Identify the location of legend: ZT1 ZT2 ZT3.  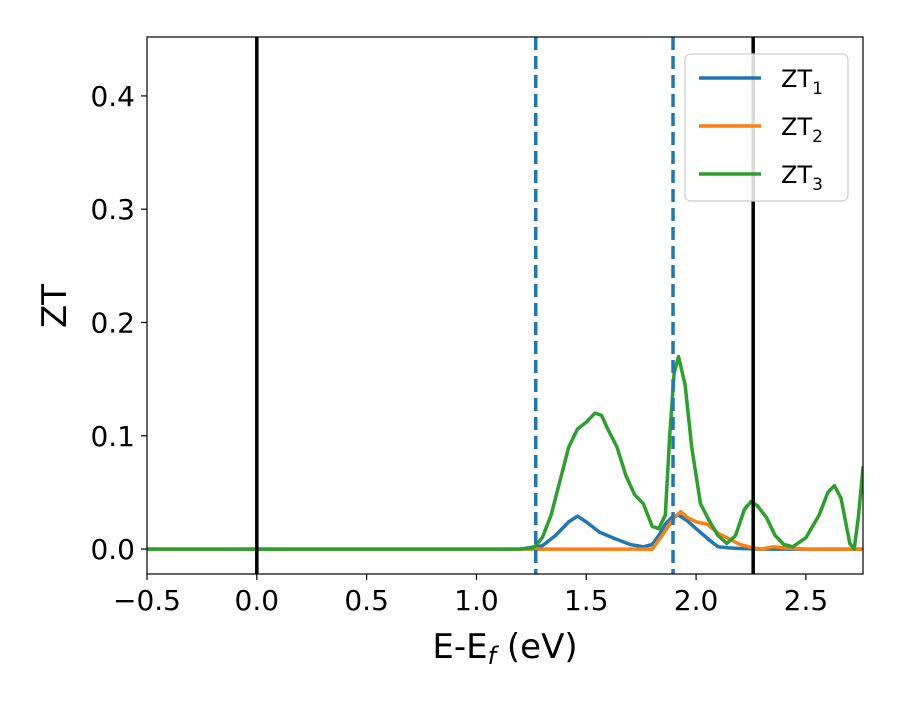
(766, 127).